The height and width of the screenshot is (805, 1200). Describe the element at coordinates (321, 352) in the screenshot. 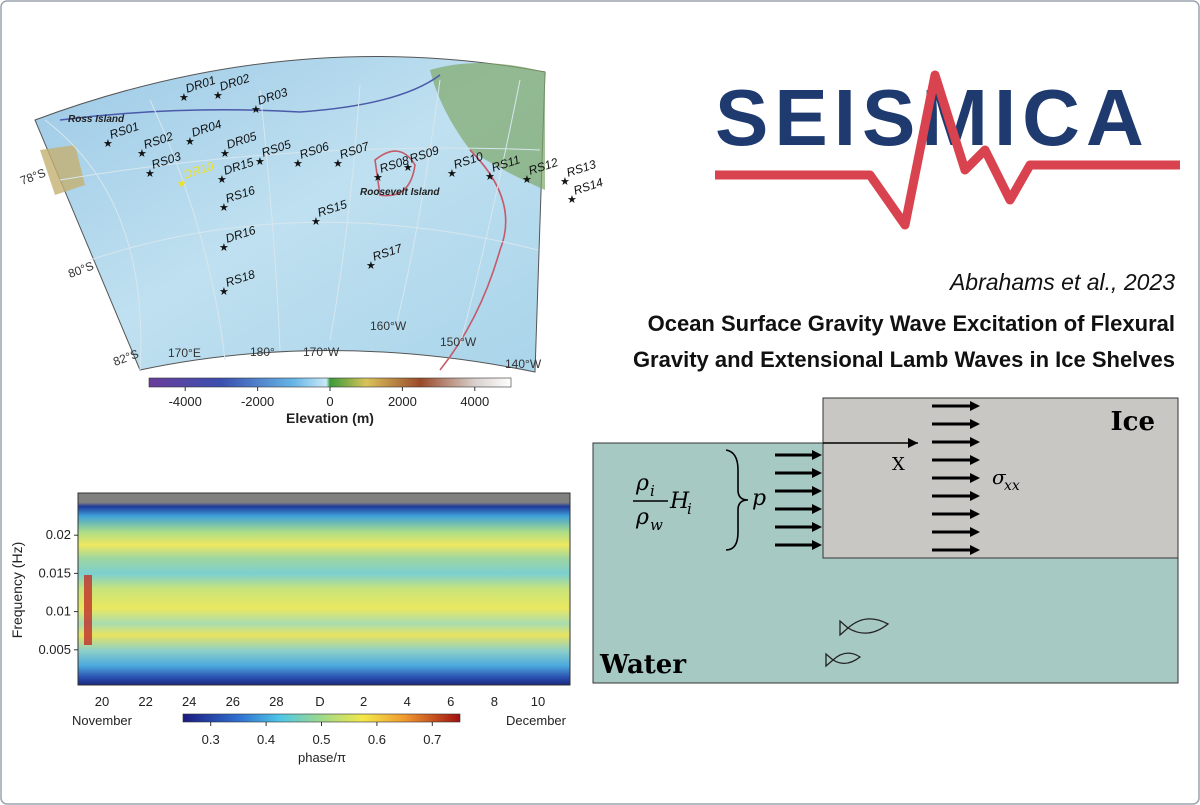

I see `lon-label: 170°W` at that location.